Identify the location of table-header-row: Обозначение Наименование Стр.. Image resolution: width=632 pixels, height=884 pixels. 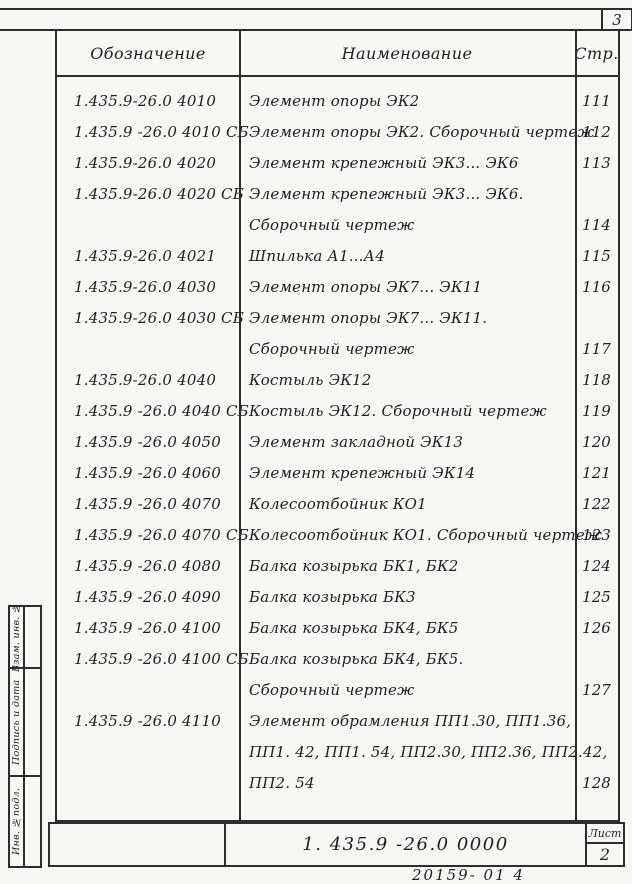
(337, 54).